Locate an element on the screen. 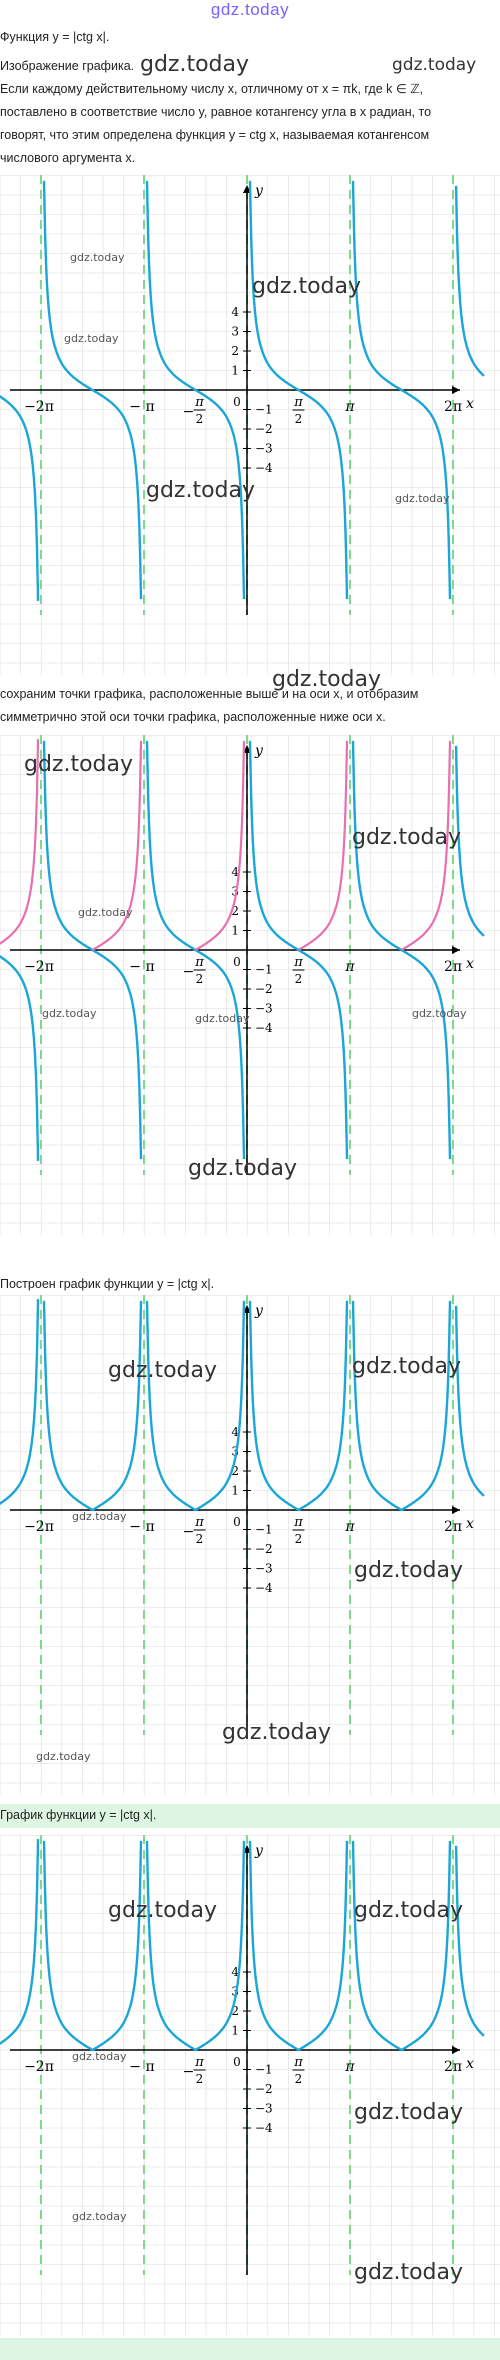 The height and width of the screenshot is (2360, 500). bottom-banner is located at coordinates (250, 2349).